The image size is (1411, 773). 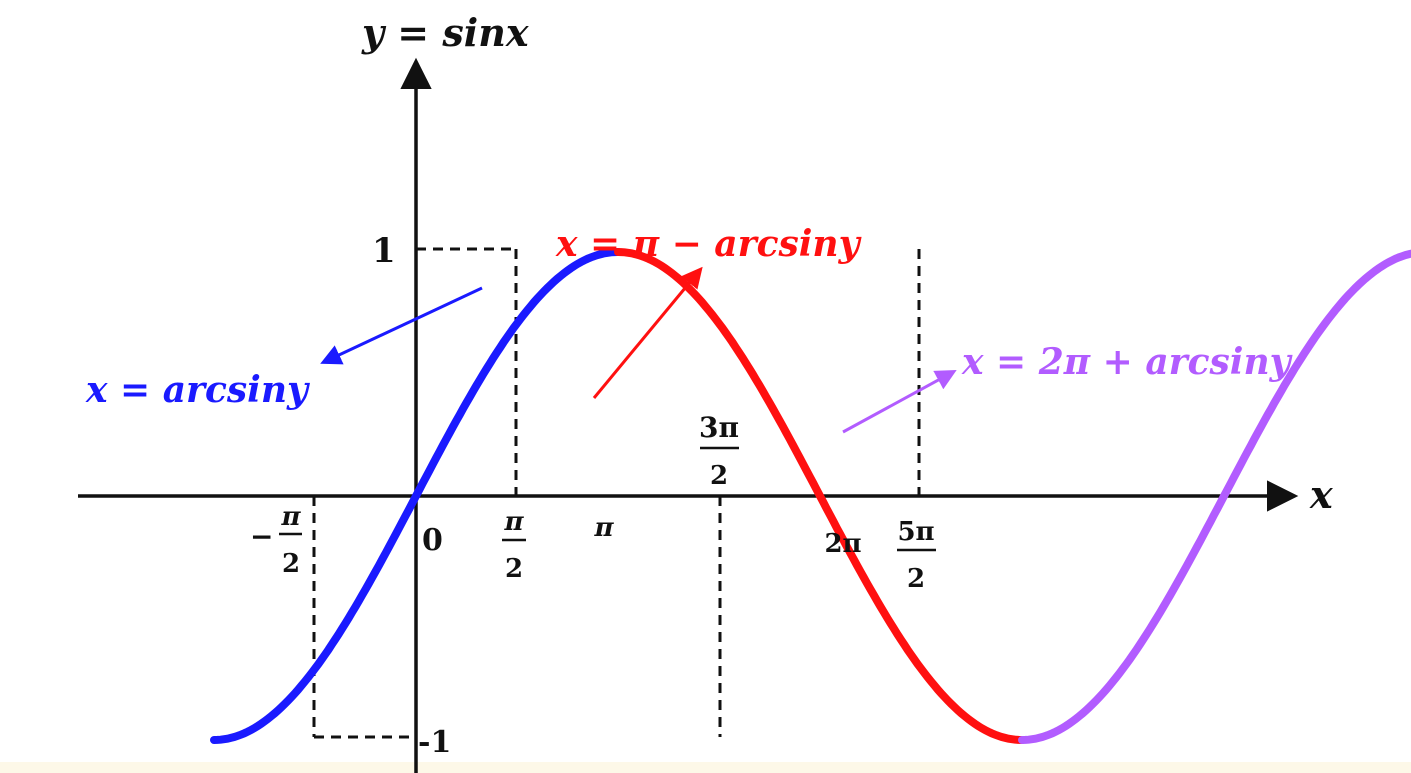 I want to click on x-tick-three-half-pi-num: 3π, so click(x=719, y=427).